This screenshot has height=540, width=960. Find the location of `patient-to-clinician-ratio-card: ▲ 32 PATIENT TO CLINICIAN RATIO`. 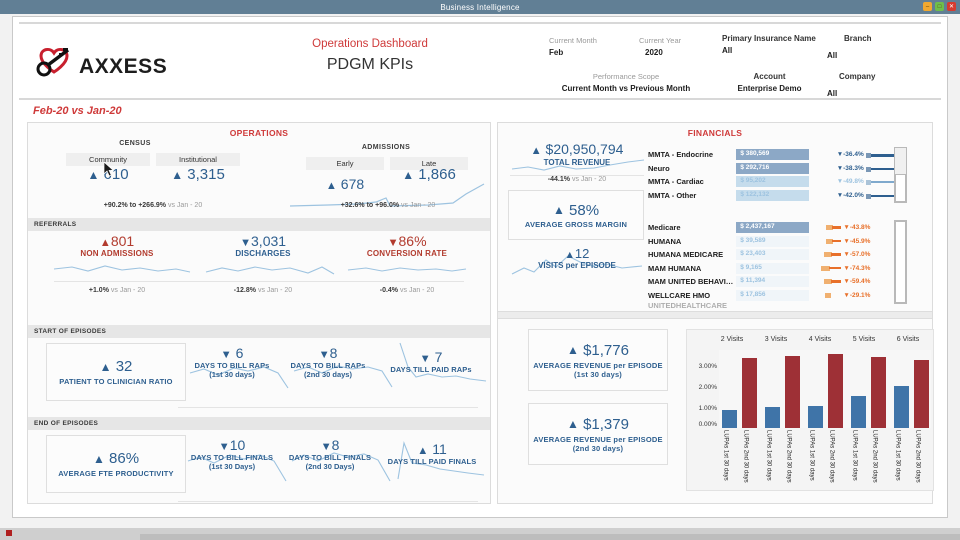

patient-to-clinician-ratio-card: ▲ 32 PATIENT TO CLINICIAN RATIO is located at coordinates (116, 372).